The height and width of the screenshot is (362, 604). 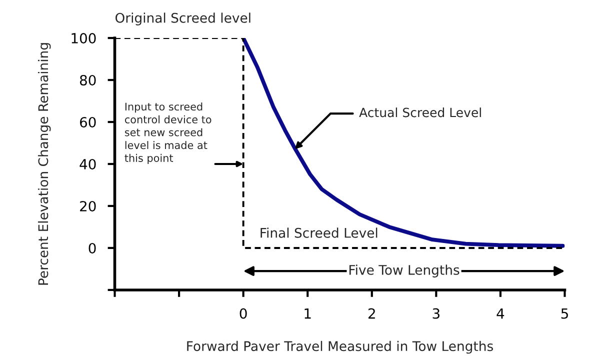 I want to click on x-axis-title: Forward Paver Travel Measured in Tow Lengths, so click(x=340, y=347).